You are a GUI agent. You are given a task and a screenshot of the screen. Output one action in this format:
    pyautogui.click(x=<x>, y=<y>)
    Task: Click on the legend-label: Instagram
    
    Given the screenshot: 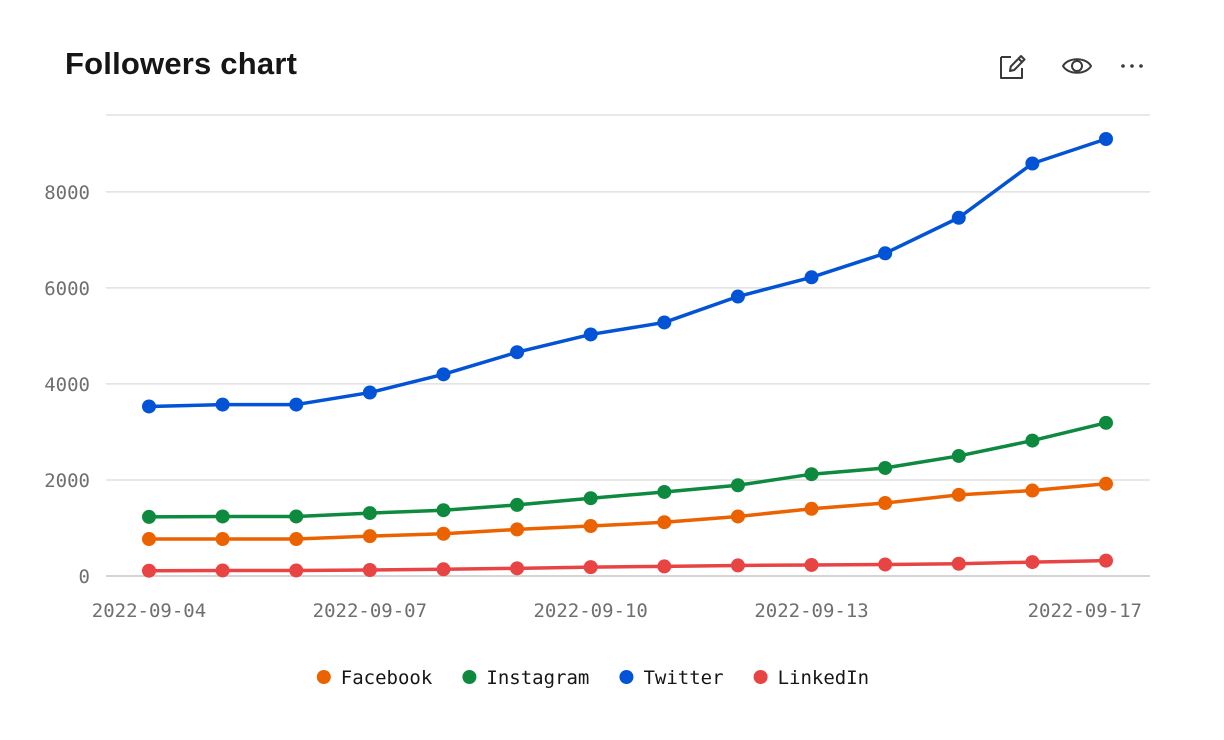 What is the action you would take?
    pyautogui.click(x=537, y=678)
    